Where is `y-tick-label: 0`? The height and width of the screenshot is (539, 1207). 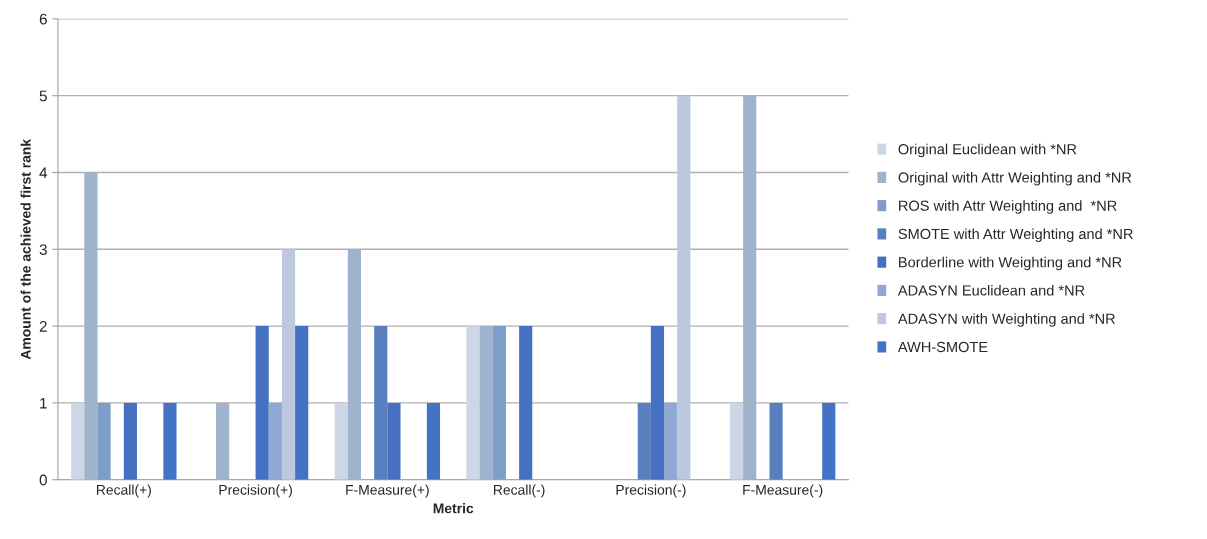
y-tick-label: 0 is located at coordinates (43, 480).